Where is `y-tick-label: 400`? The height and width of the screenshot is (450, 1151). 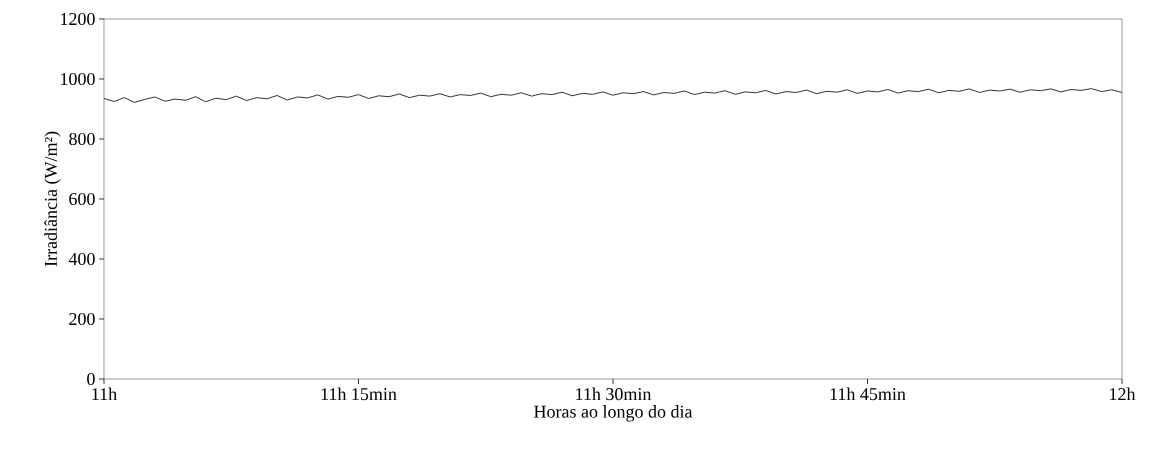 y-tick-label: 400 is located at coordinates (81, 259).